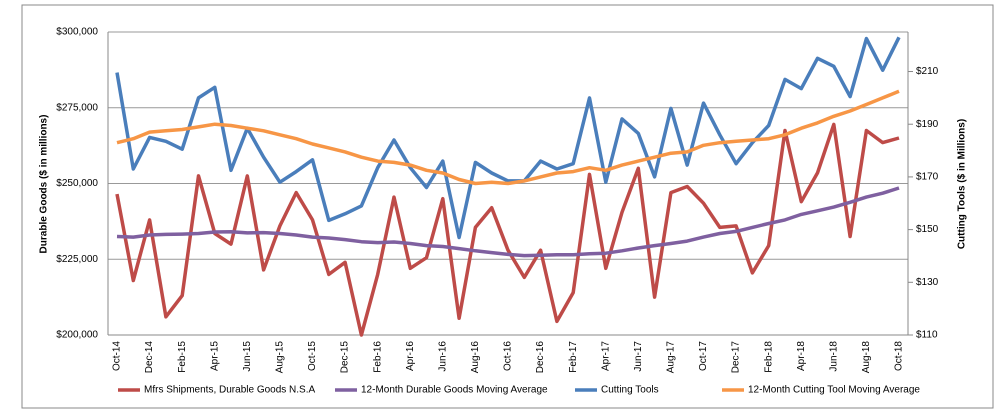 The image size is (1000, 416). Describe the element at coordinates (703, 356) in the screenshot. I see `x-tick-label: Oct-17` at that location.